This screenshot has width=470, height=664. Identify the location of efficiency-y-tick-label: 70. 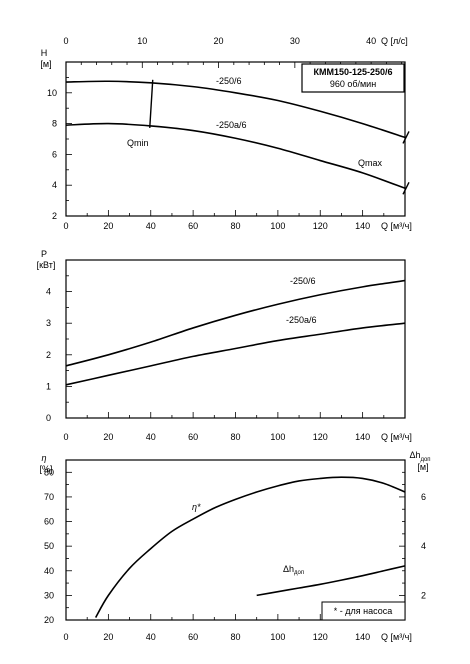
(49, 497).